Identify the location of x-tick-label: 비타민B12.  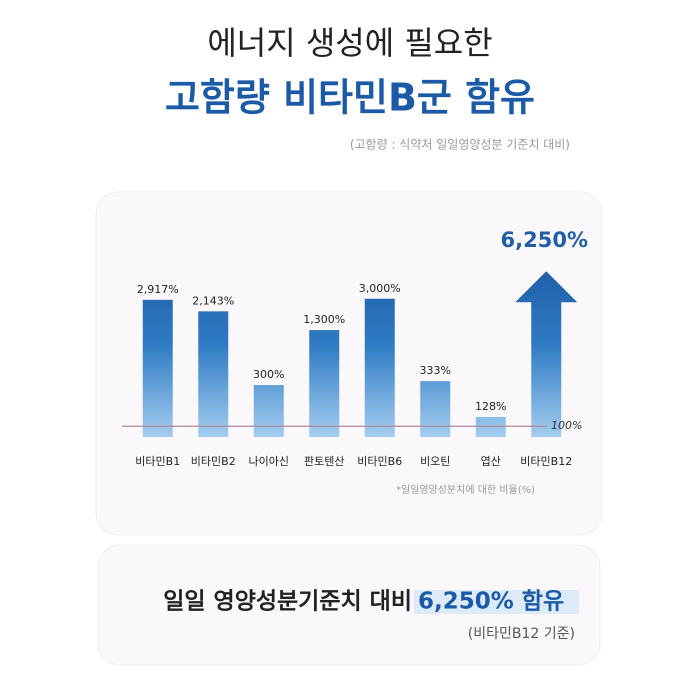
(546, 461).